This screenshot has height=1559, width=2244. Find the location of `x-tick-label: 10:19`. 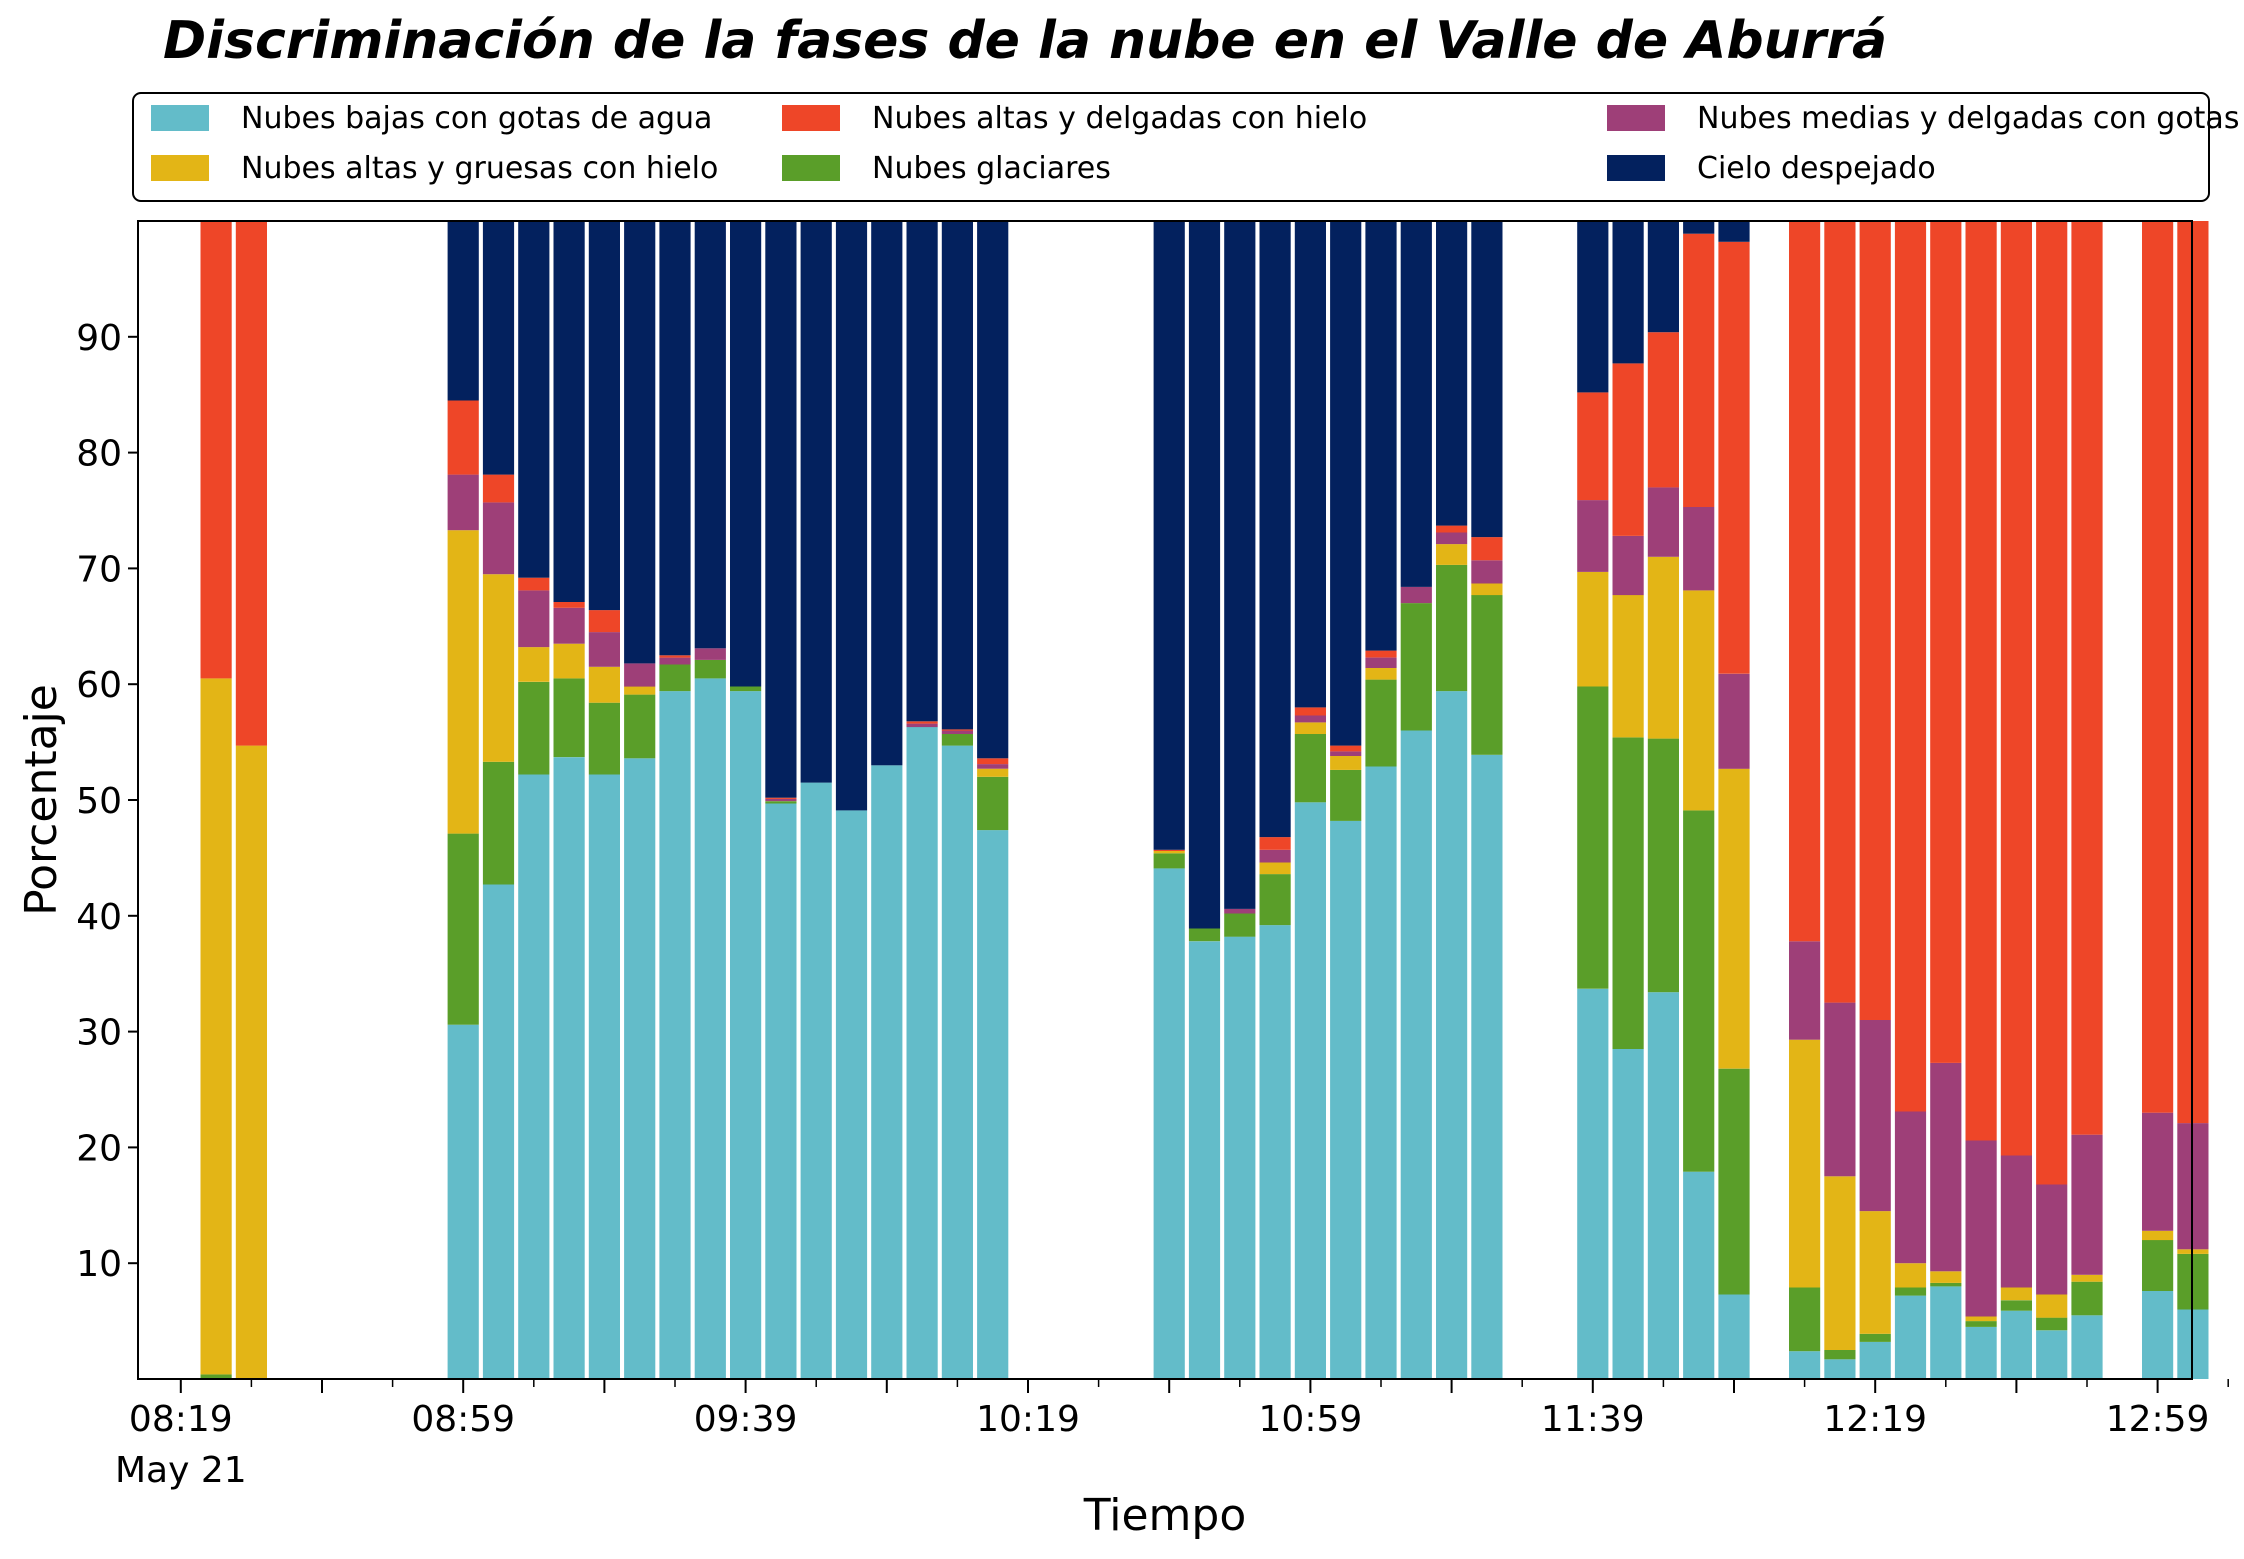

x-tick-label: 10:19 is located at coordinates (1028, 1419).